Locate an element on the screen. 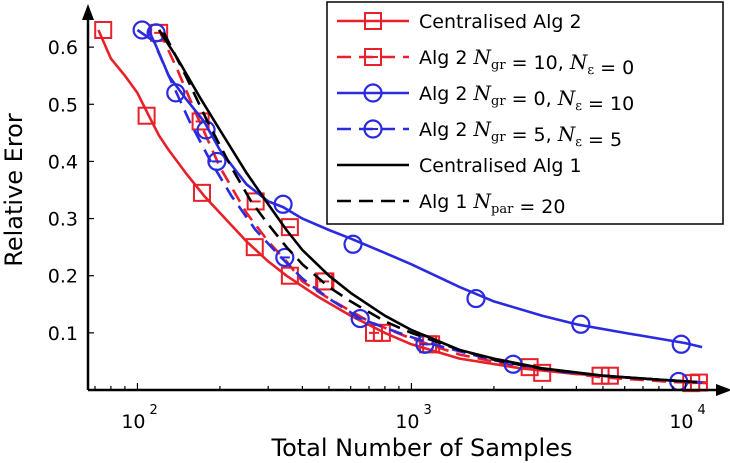  x-axis-arrow is located at coordinates (723, 390).